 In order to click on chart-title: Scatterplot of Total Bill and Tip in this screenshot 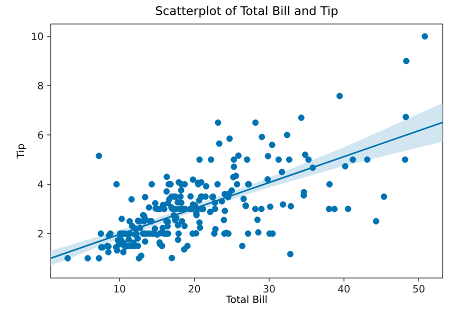, I will do `click(247, 12)`.